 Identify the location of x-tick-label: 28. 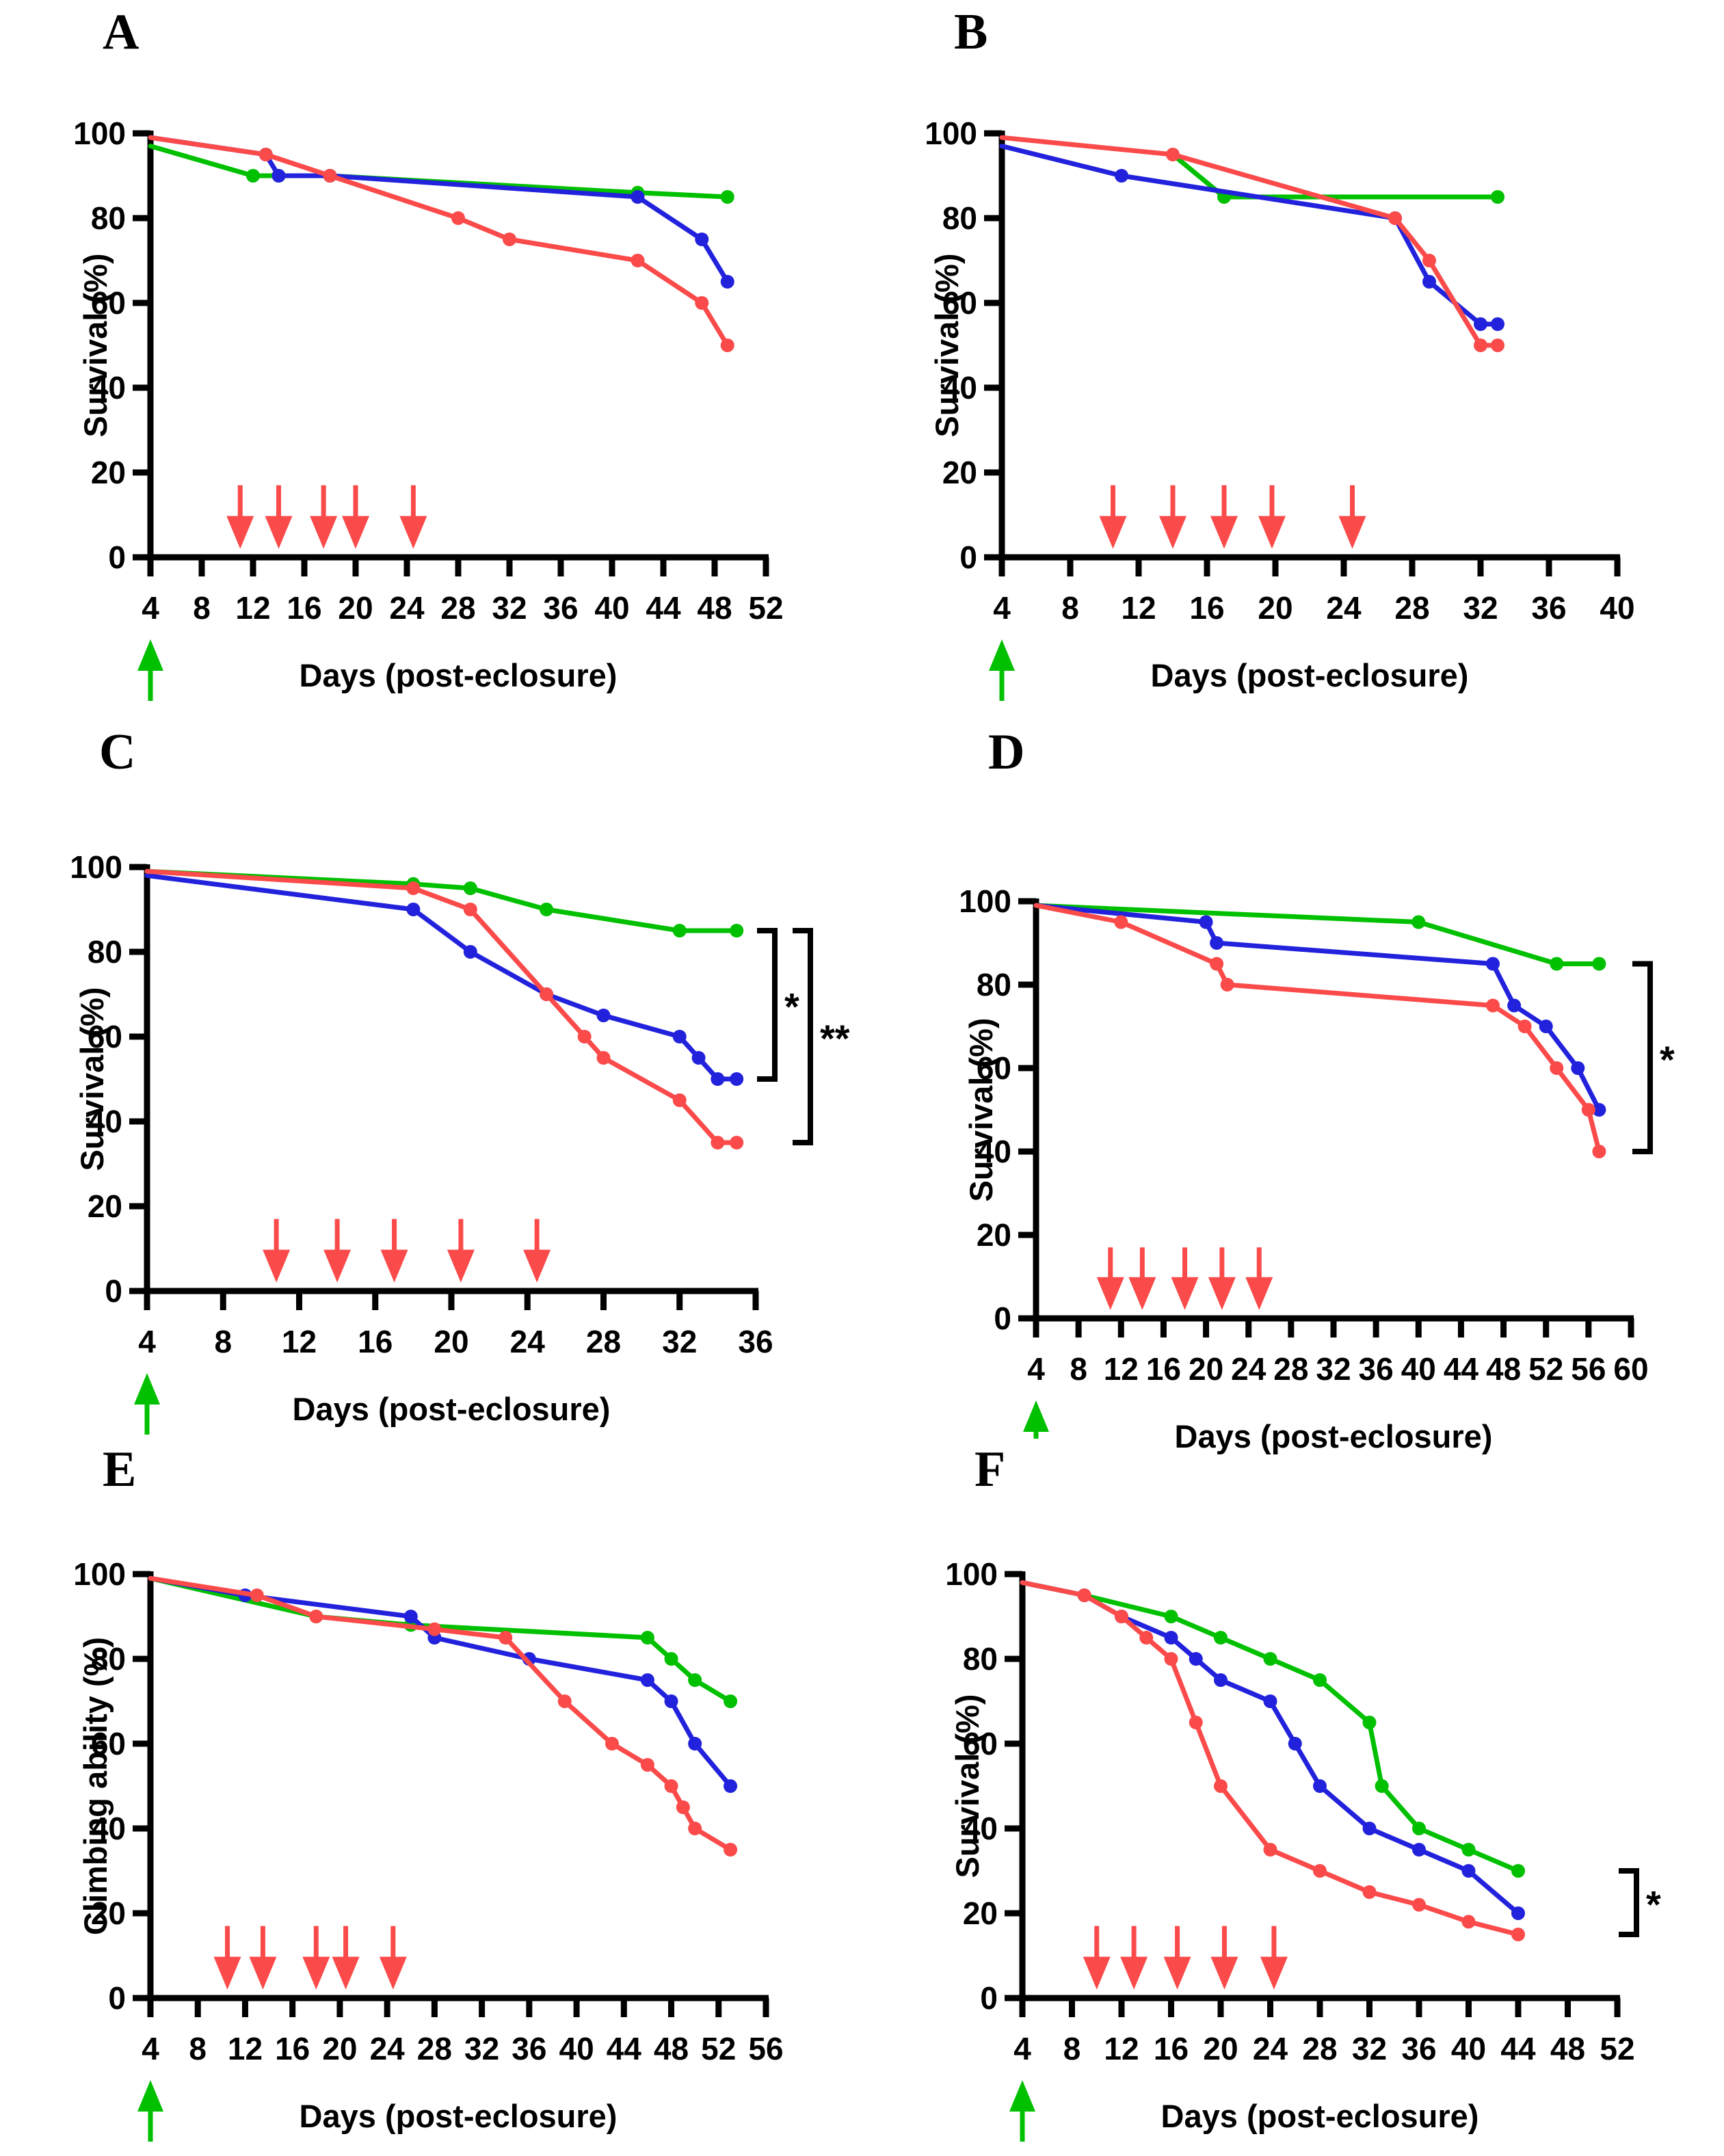
(1411, 608).